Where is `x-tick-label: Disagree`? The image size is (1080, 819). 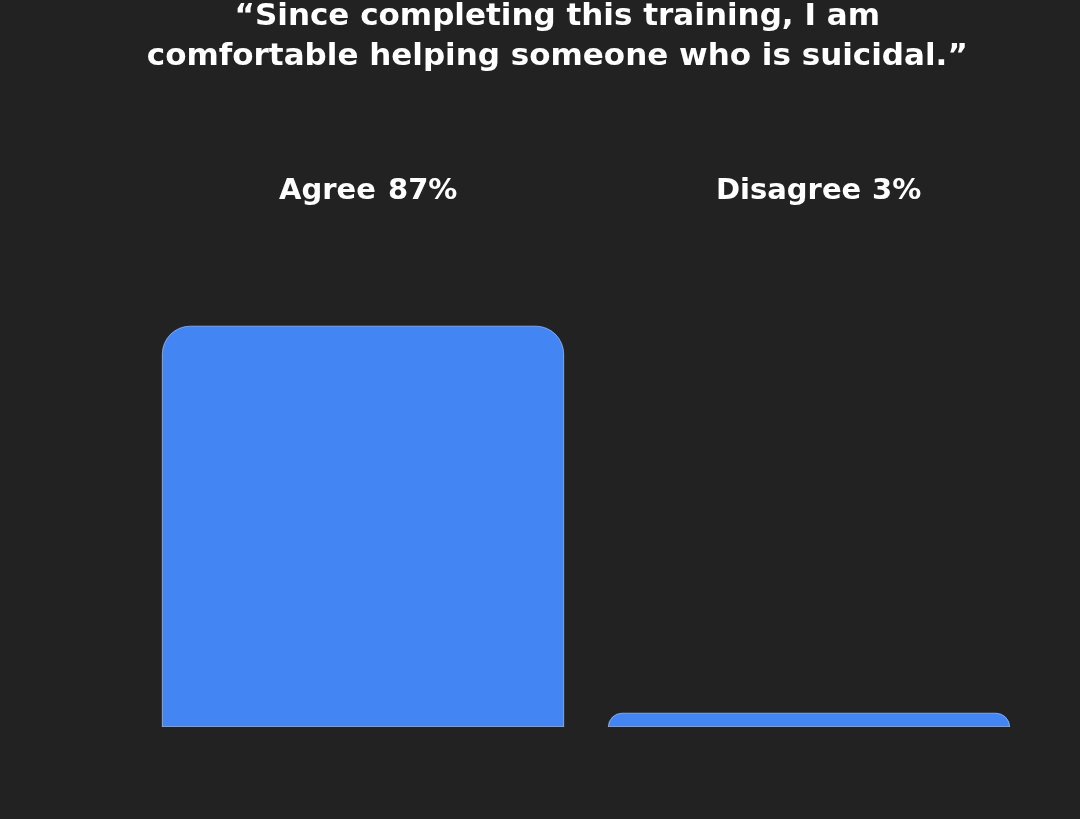 x-tick-label: Disagree is located at coordinates (789, 189).